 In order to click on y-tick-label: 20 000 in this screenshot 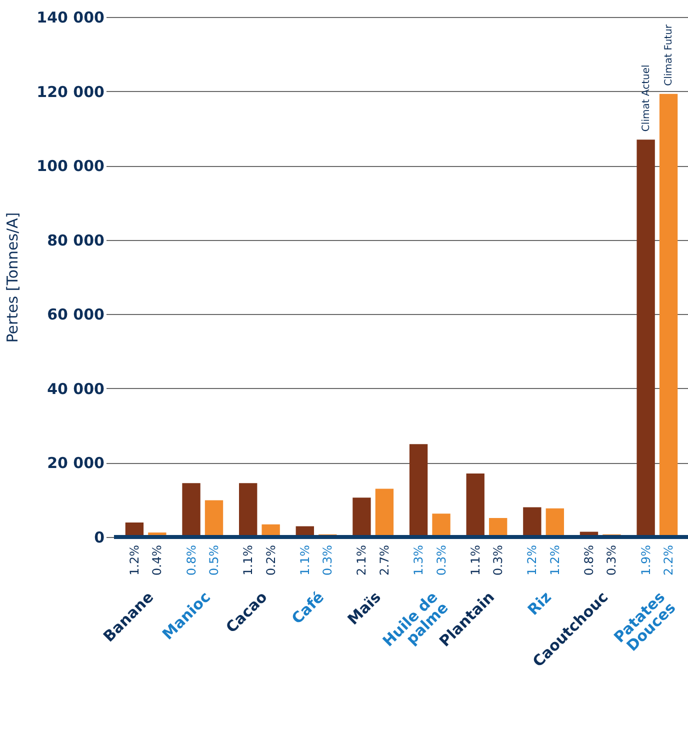, I will do `click(75, 463)`.